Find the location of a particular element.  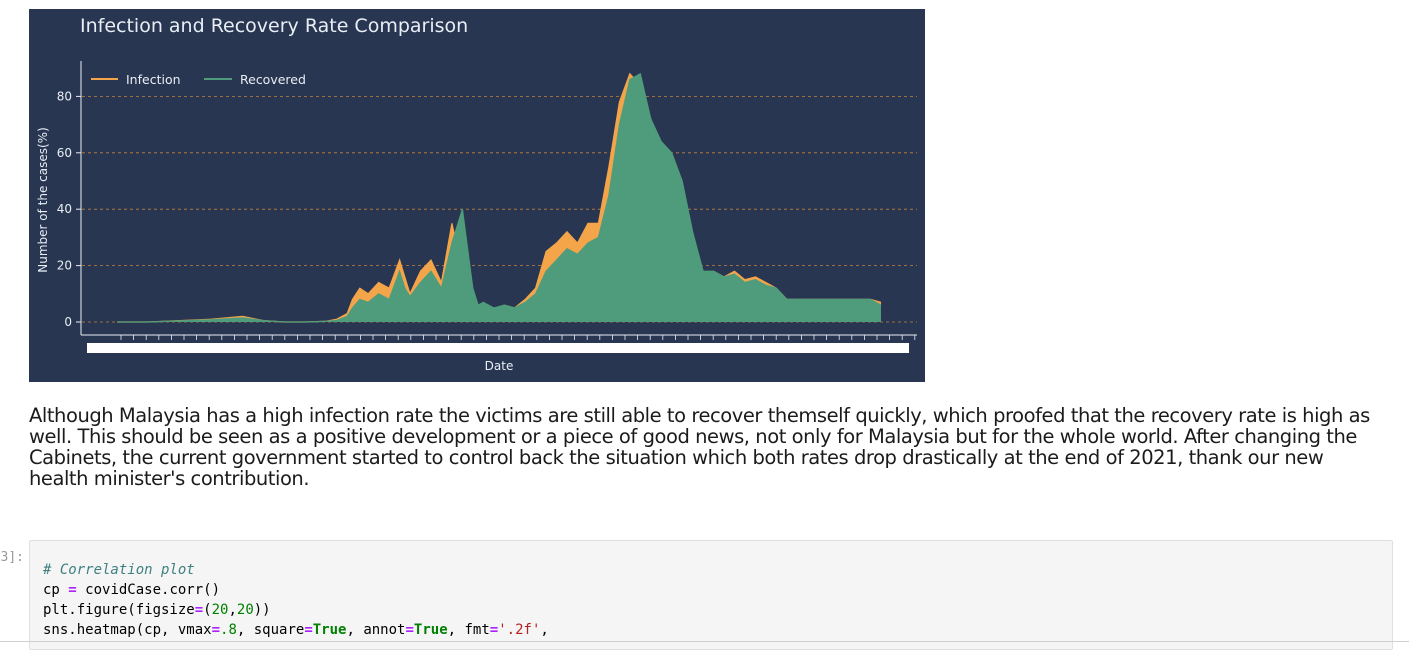

code-line: # Correlation plot is located at coordinates (296, 570).